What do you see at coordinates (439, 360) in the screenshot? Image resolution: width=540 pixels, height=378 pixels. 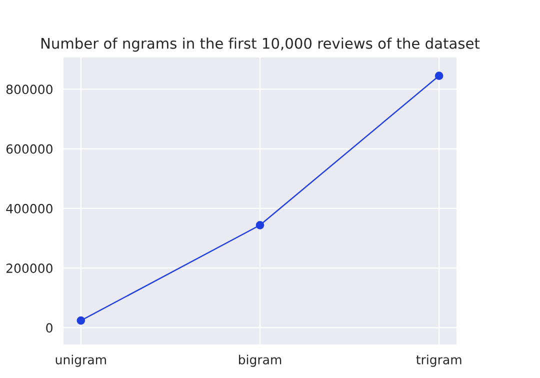 I see `x-tick-label: trigram` at bounding box center [439, 360].